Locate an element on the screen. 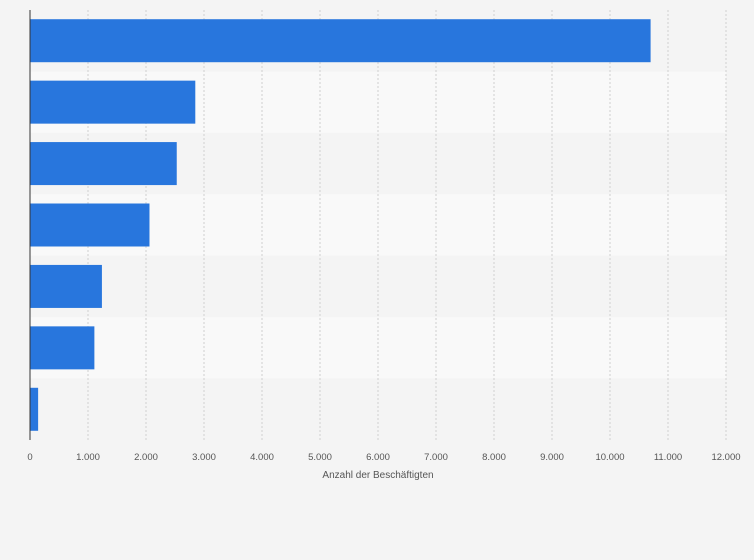 This screenshot has height=560, width=754. row-band is located at coordinates (378, 409).